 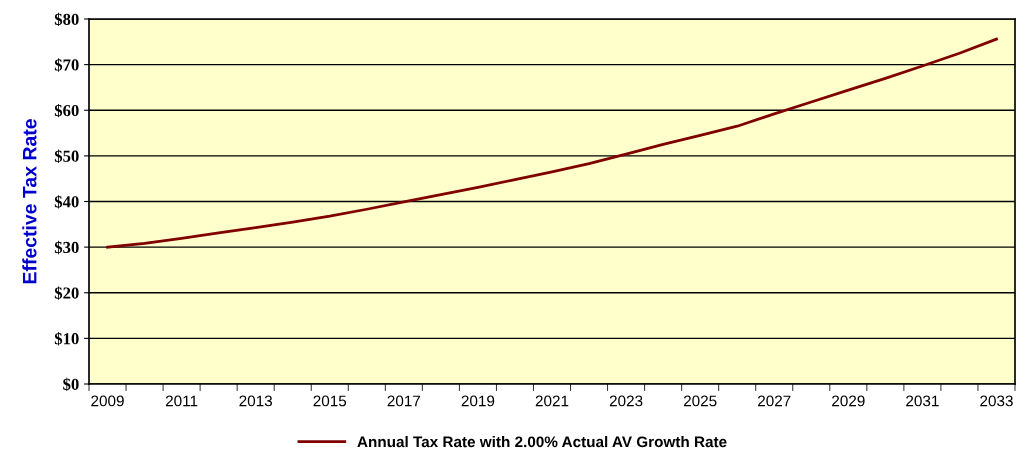 I want to click on y-tick-label: $0, so click(x=71, y=384).